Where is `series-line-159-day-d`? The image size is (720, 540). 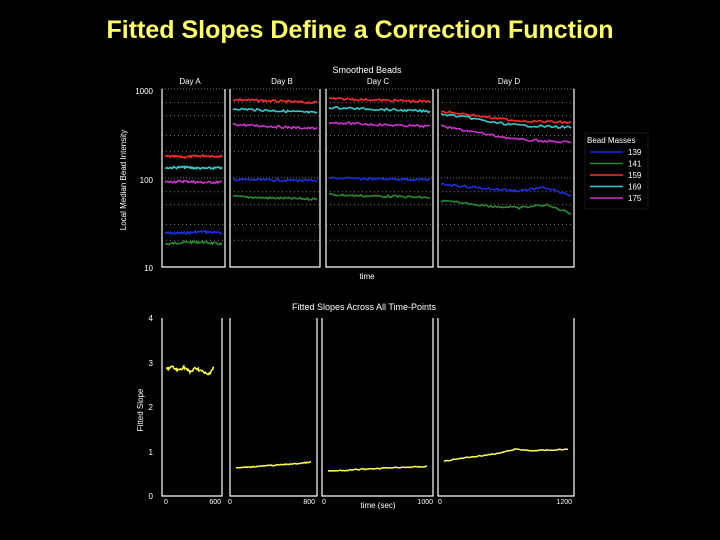 series-line-159-day-d is located at coordinates (506, 117).